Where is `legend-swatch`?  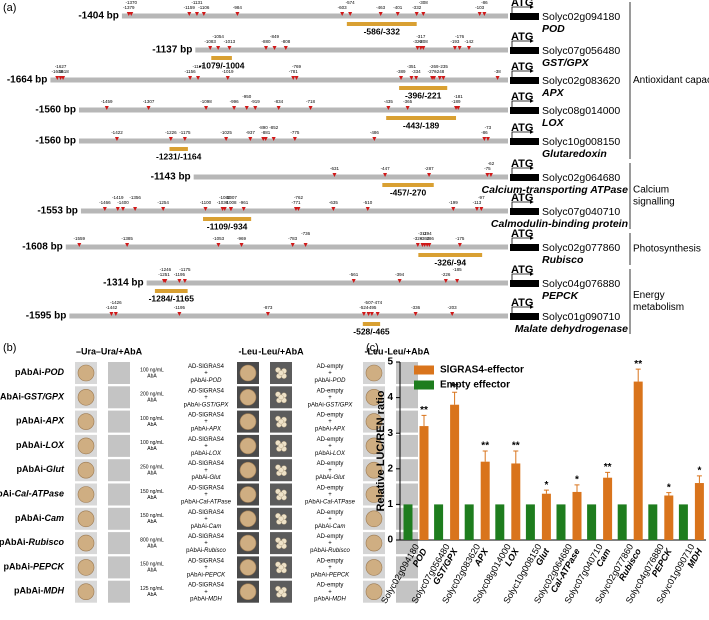
legend-swatch is located at coordinates (424, 385).